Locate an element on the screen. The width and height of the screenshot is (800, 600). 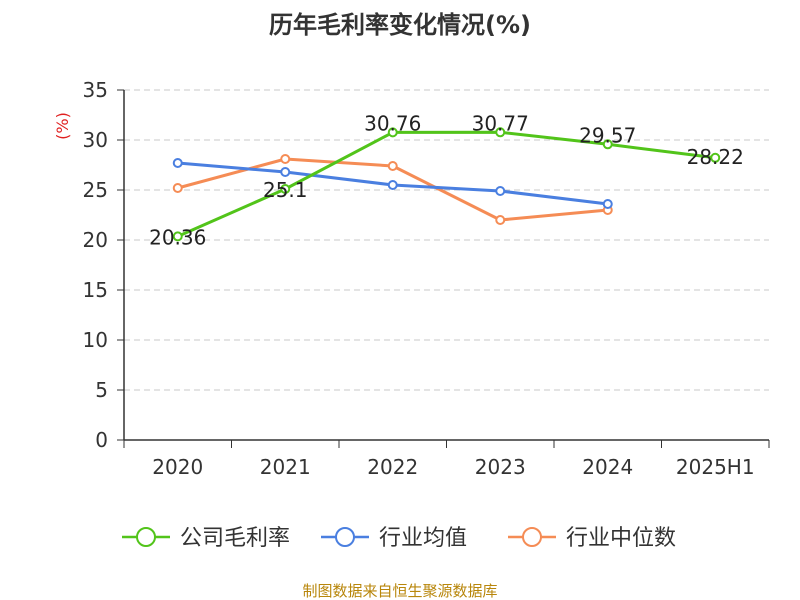
chart-title: 历年毛利率变化情况(%) is located at coordinates (400, 25).